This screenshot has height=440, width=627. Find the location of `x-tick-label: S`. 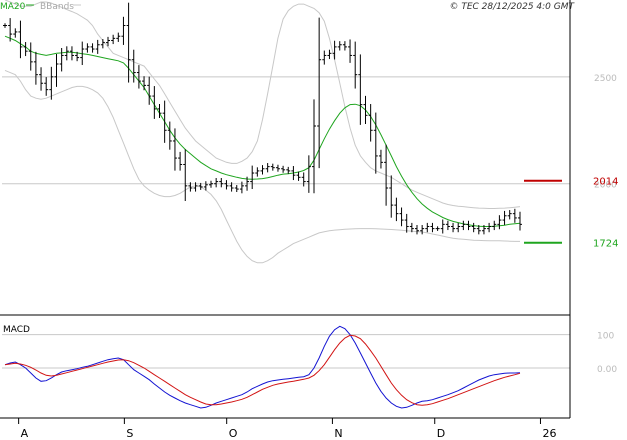

x-tick-label: S is located at coordinates (129, 433).